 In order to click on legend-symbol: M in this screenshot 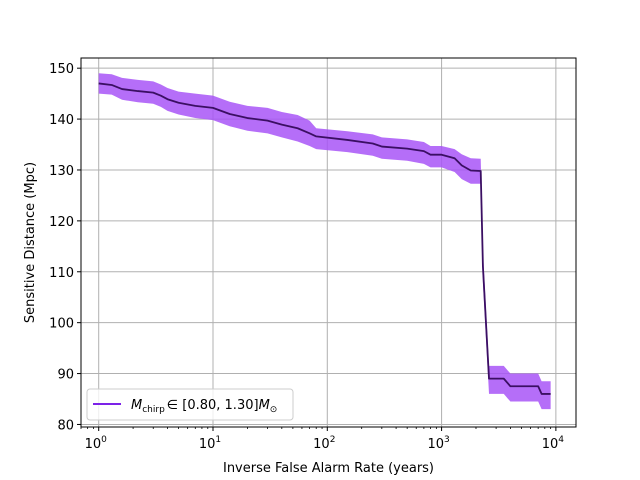, I will do `click(136, 405)`.